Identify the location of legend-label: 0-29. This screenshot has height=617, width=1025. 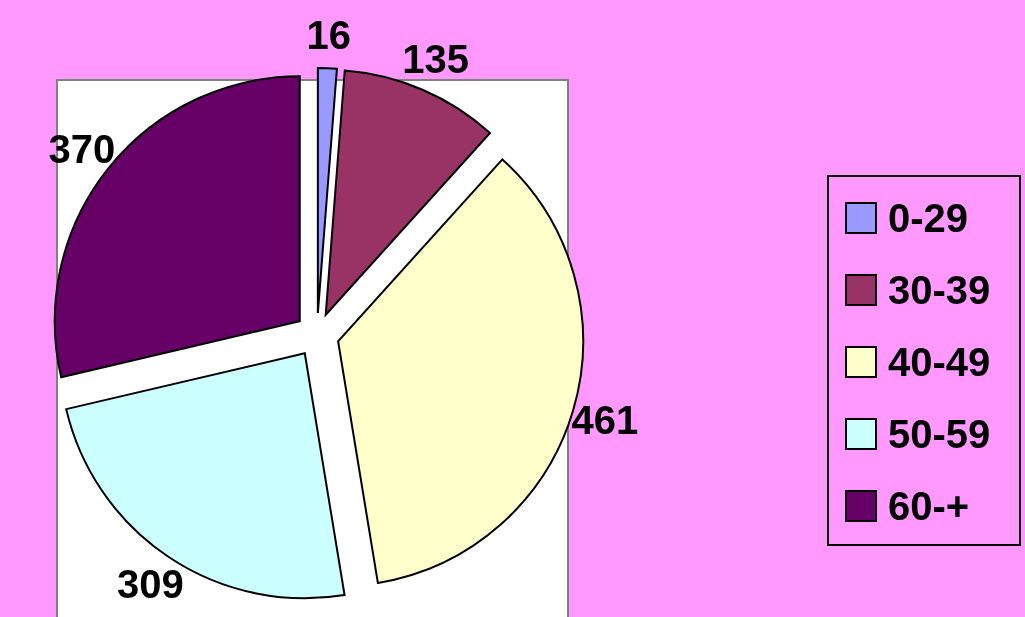
(928, 218).